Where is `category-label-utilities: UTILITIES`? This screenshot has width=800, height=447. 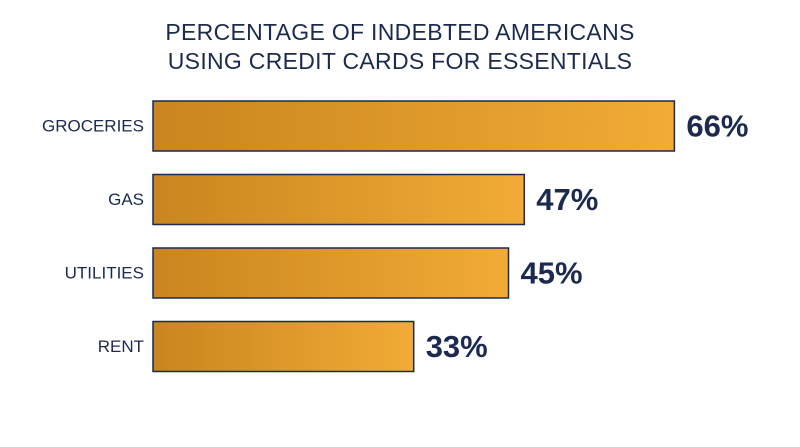 category-label-utilities: UTILITIES is located at coordinates (104, 273).